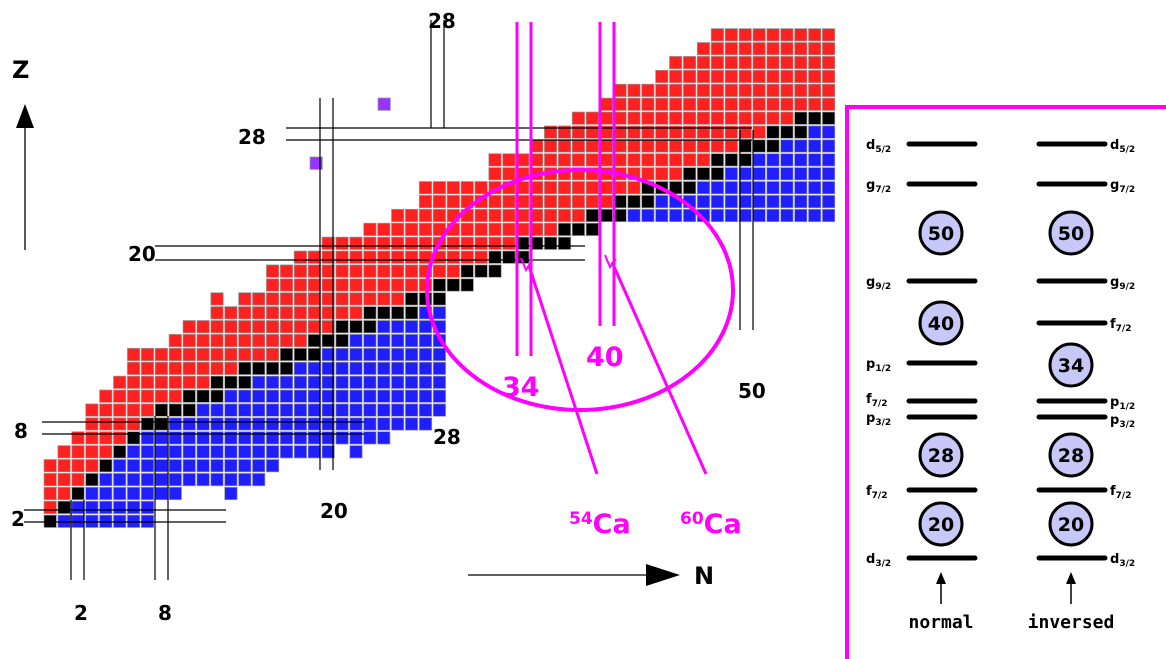 The image size is (1166, 659). I want to click on shell-gap-number: 40, so click(941, 324).